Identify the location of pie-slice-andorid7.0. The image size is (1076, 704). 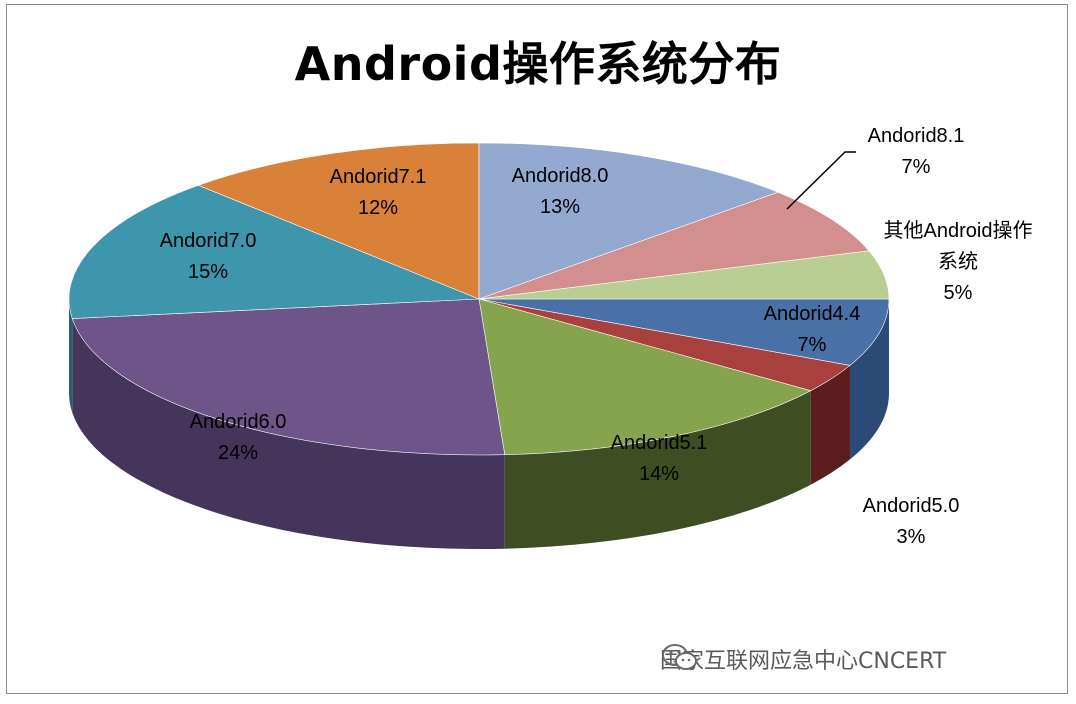
(274, 251).